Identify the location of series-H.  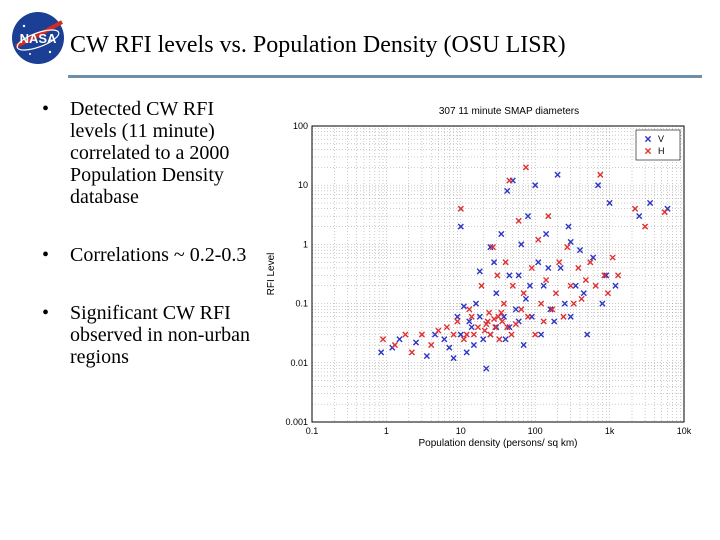
(523, 260).